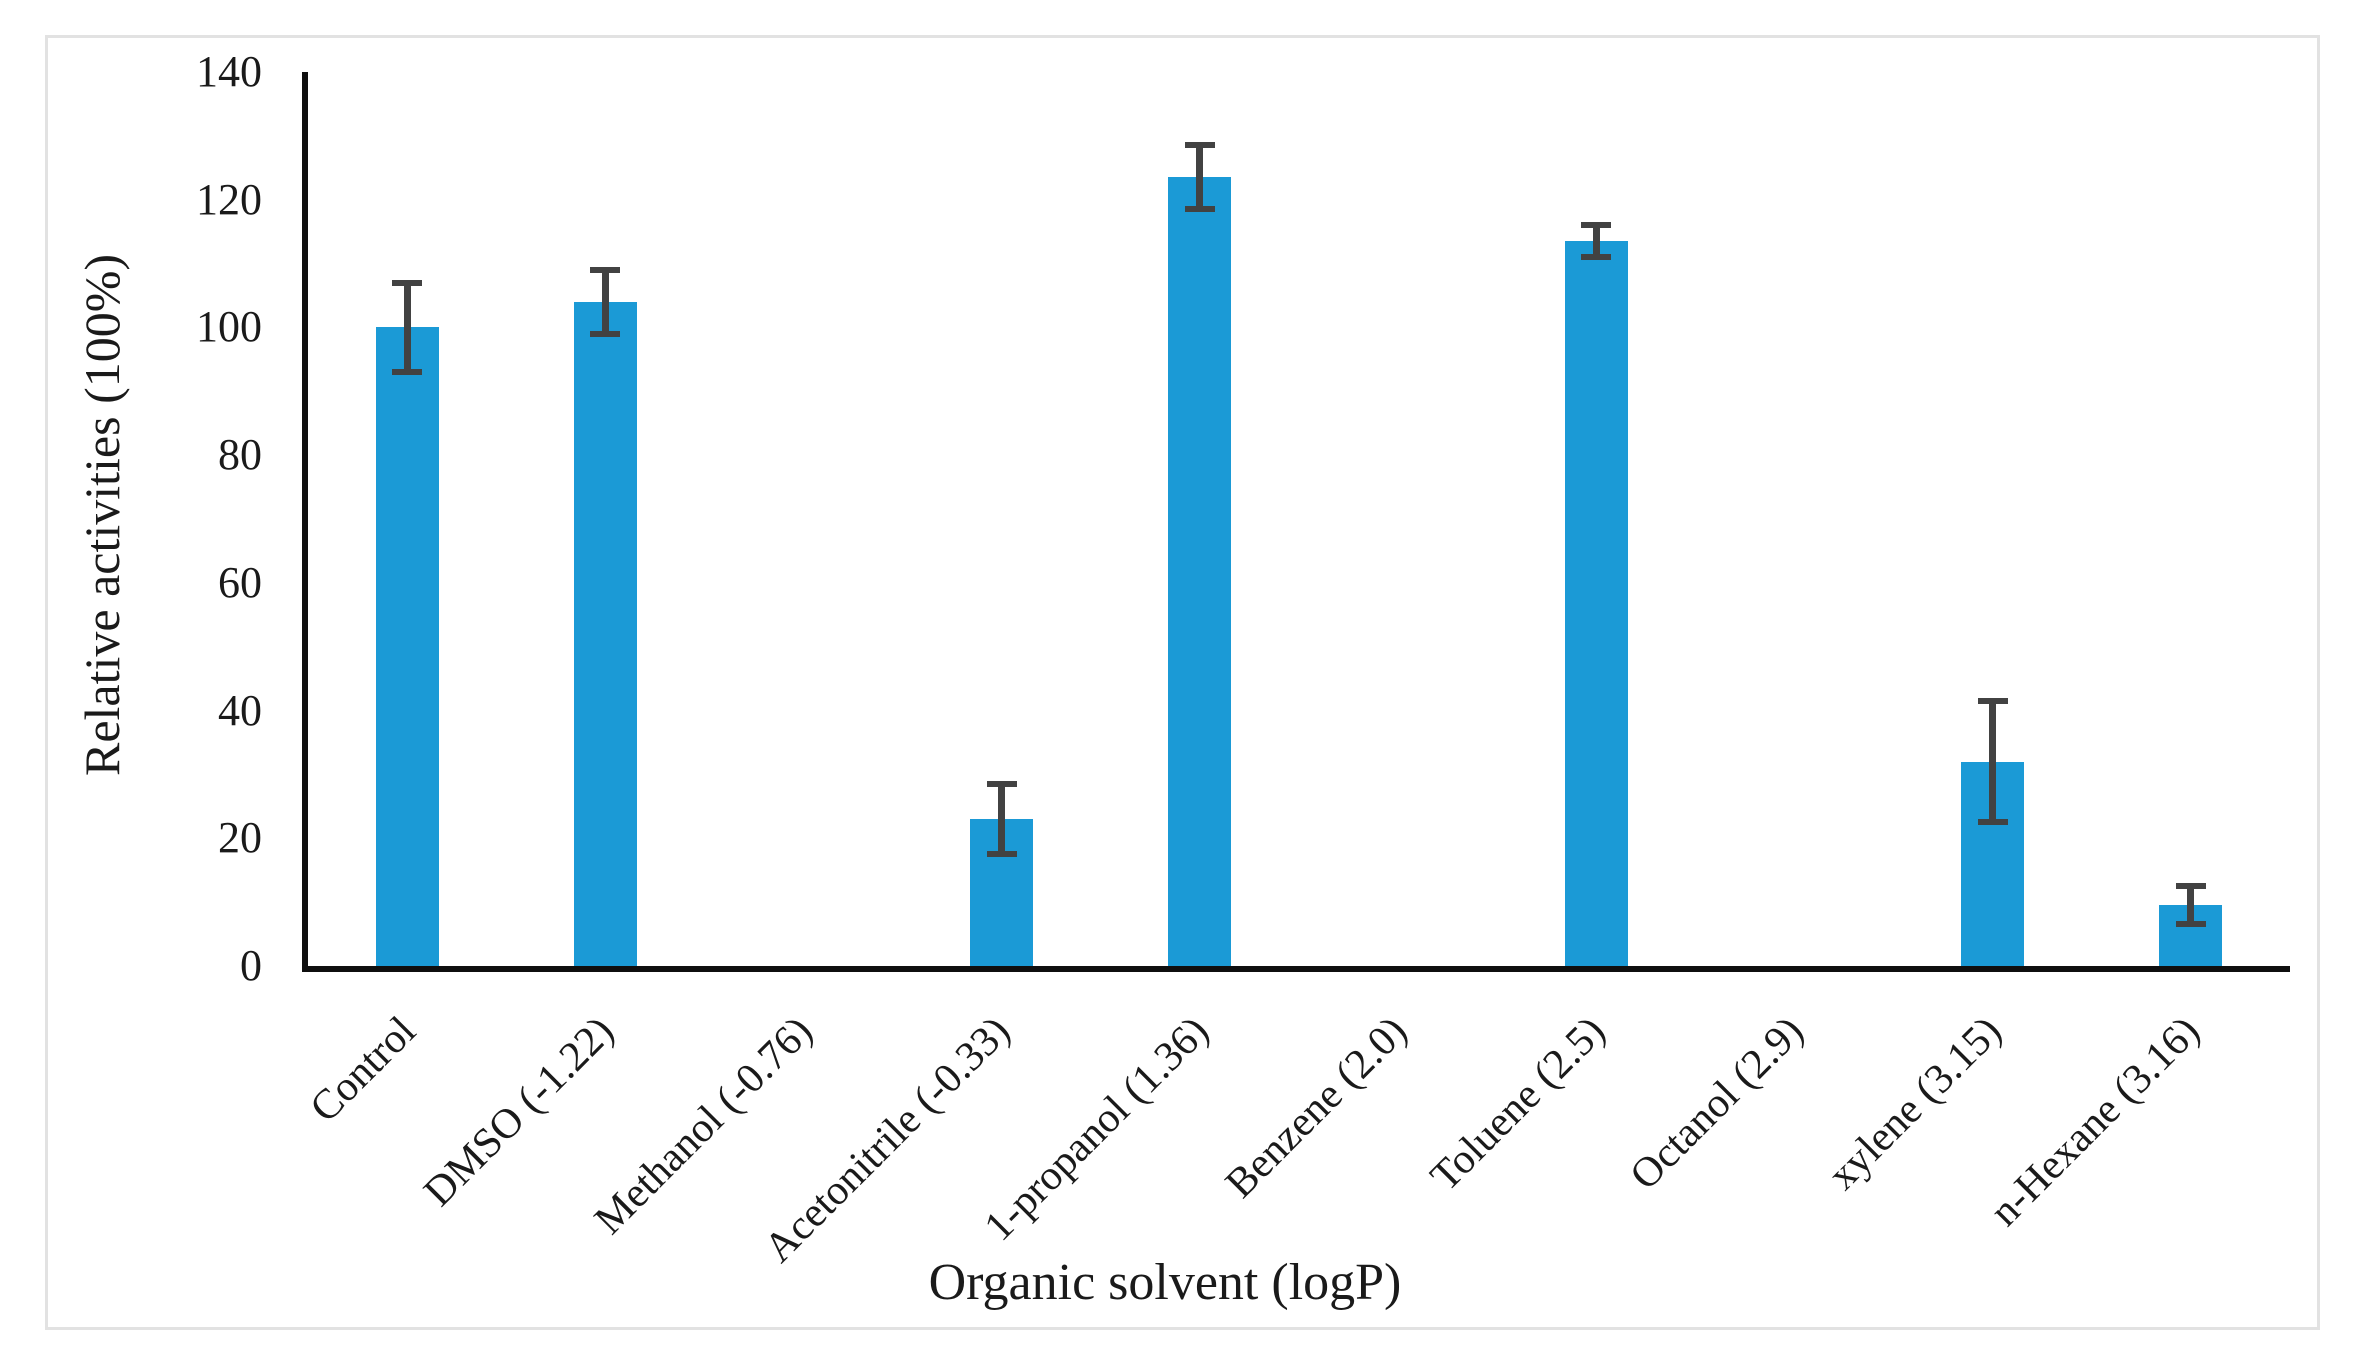  I want to click on y-tick-label: 140, so click(229, 71).